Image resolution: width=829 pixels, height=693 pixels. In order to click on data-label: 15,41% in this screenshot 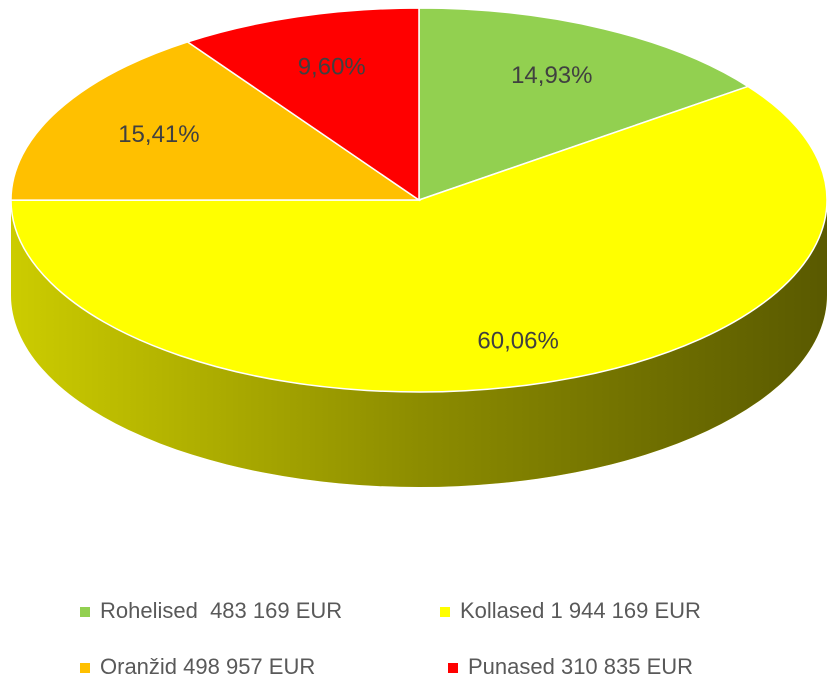, I will do `click(158, 134)`.